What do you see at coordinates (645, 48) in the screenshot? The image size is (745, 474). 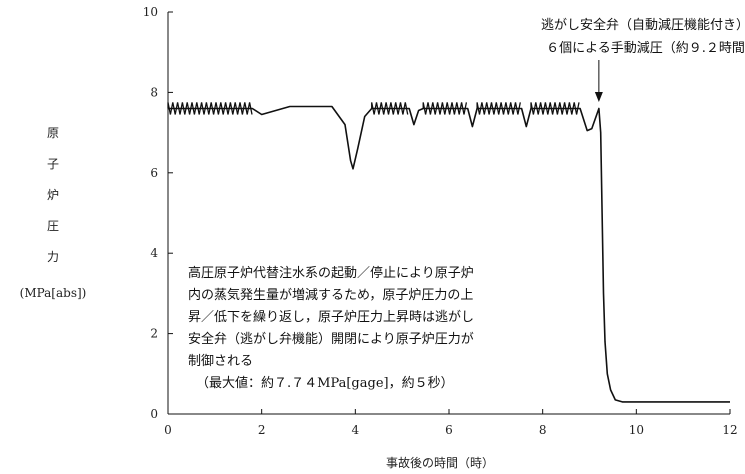 I see `arrow-label-line2: ６個による手動減圧（約９.２時間）` at bounding box center [645, 48].